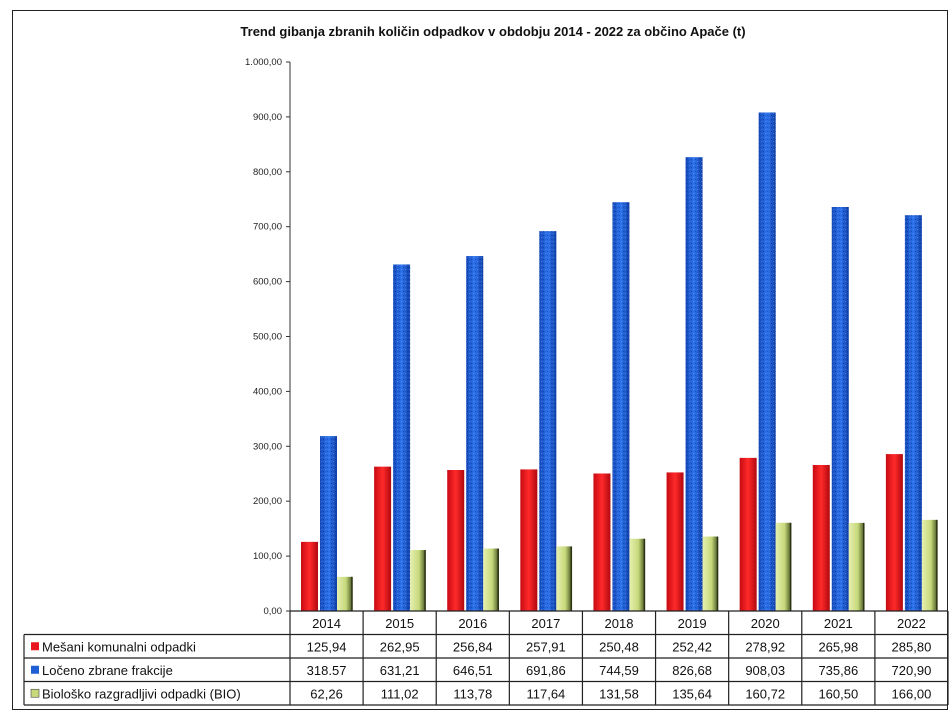 The image size is (950, 712). What do you see at coordinates (564, 578) in the screenshot?
I see `bar-bio-2017` at bounding box center [564, 578].